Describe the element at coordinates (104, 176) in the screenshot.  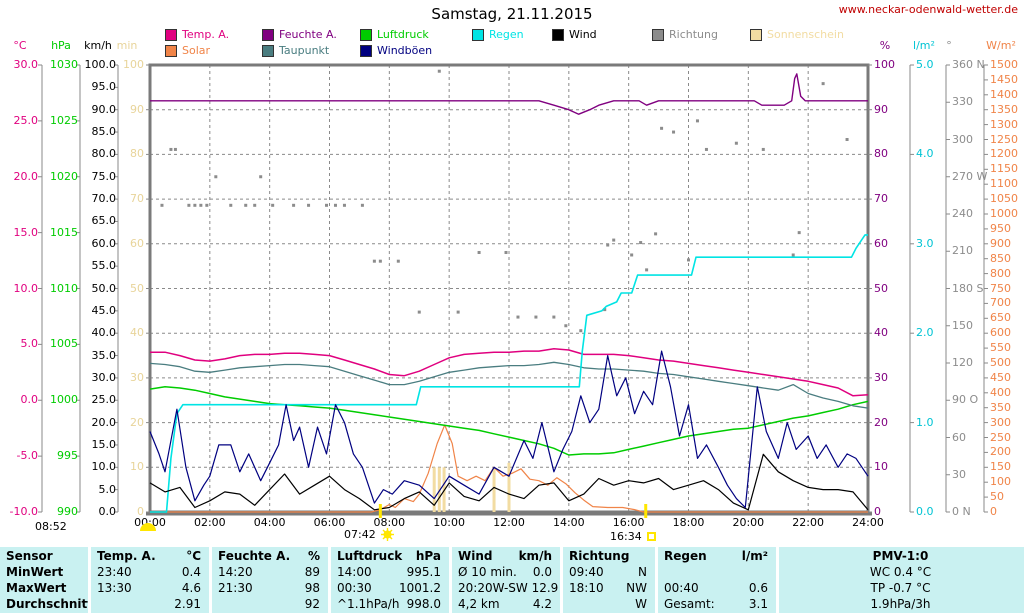
I see `axis-tick-label: 75.0` at that location.